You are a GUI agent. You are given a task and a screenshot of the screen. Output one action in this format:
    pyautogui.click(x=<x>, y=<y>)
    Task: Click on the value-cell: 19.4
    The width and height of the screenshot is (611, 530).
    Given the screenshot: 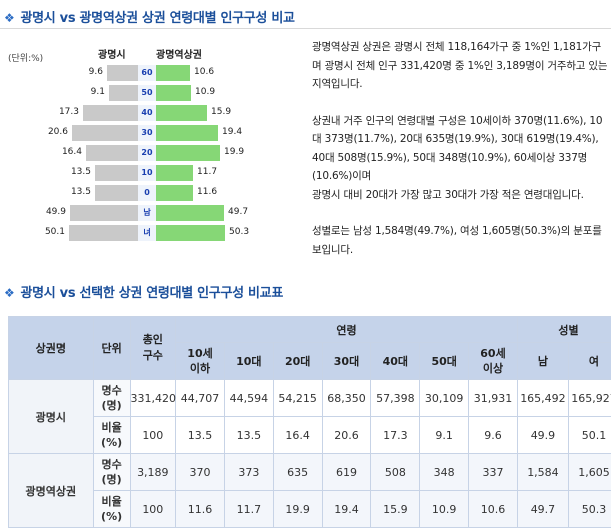 What is the action you would take?
    pyautogui.click(x=346, y=509)
    